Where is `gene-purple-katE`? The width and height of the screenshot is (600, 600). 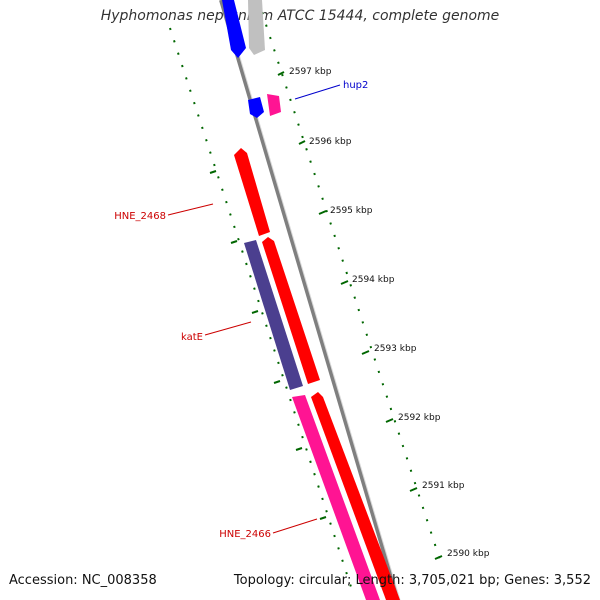
gene-purple-katE is located at coordinates (273, 315).